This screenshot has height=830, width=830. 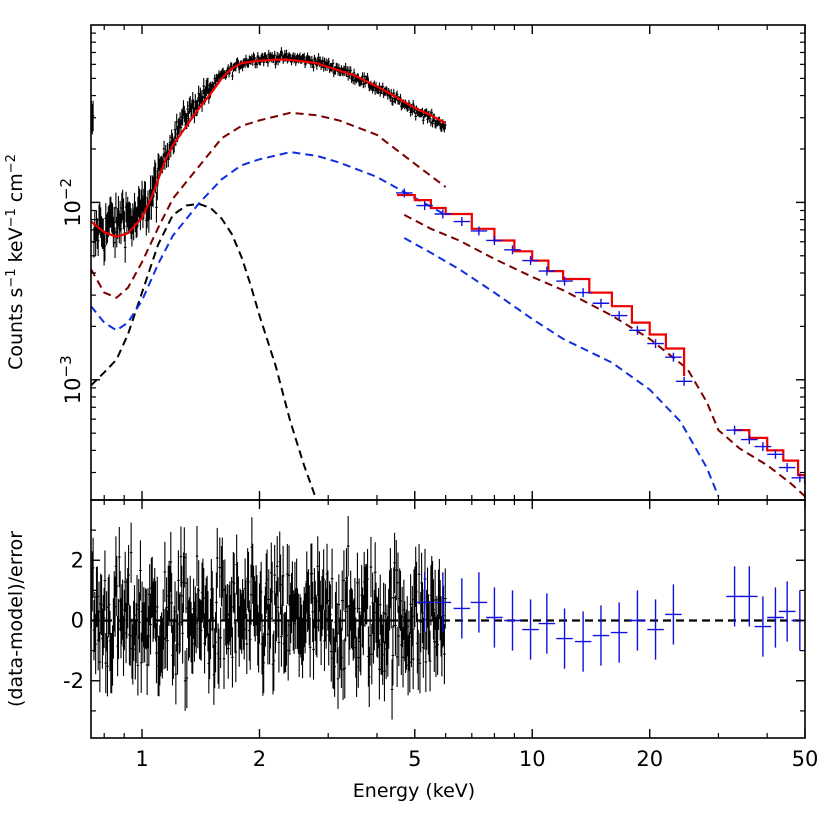 I want to click on x-tick-label: 20, so click(x=649, y=759).